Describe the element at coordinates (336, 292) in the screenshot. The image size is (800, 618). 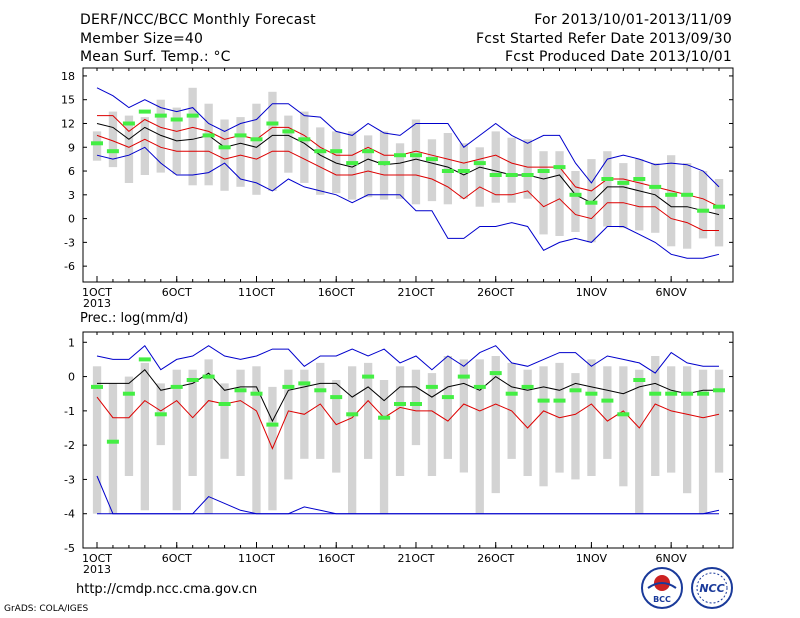
I see `x-tick-label: 16OCT` at that location.